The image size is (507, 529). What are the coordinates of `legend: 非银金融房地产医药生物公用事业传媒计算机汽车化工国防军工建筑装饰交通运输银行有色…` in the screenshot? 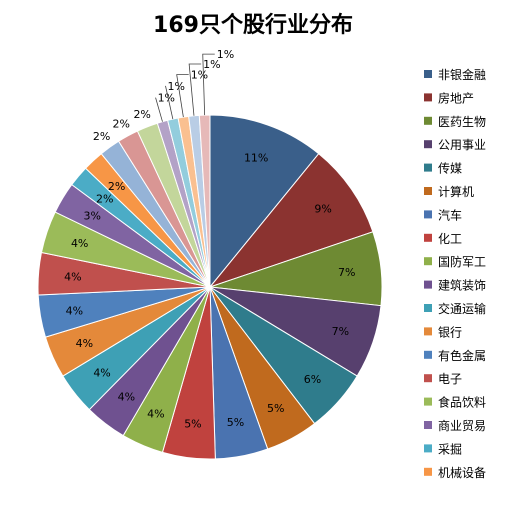 It's located at (455, 273).